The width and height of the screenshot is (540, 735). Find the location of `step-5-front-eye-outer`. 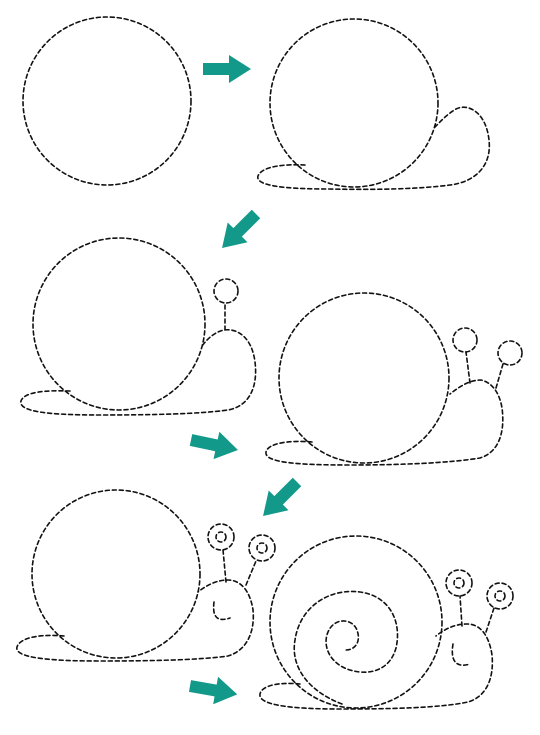

step-5-front-eye-outer is located at coordinates (262, 548).